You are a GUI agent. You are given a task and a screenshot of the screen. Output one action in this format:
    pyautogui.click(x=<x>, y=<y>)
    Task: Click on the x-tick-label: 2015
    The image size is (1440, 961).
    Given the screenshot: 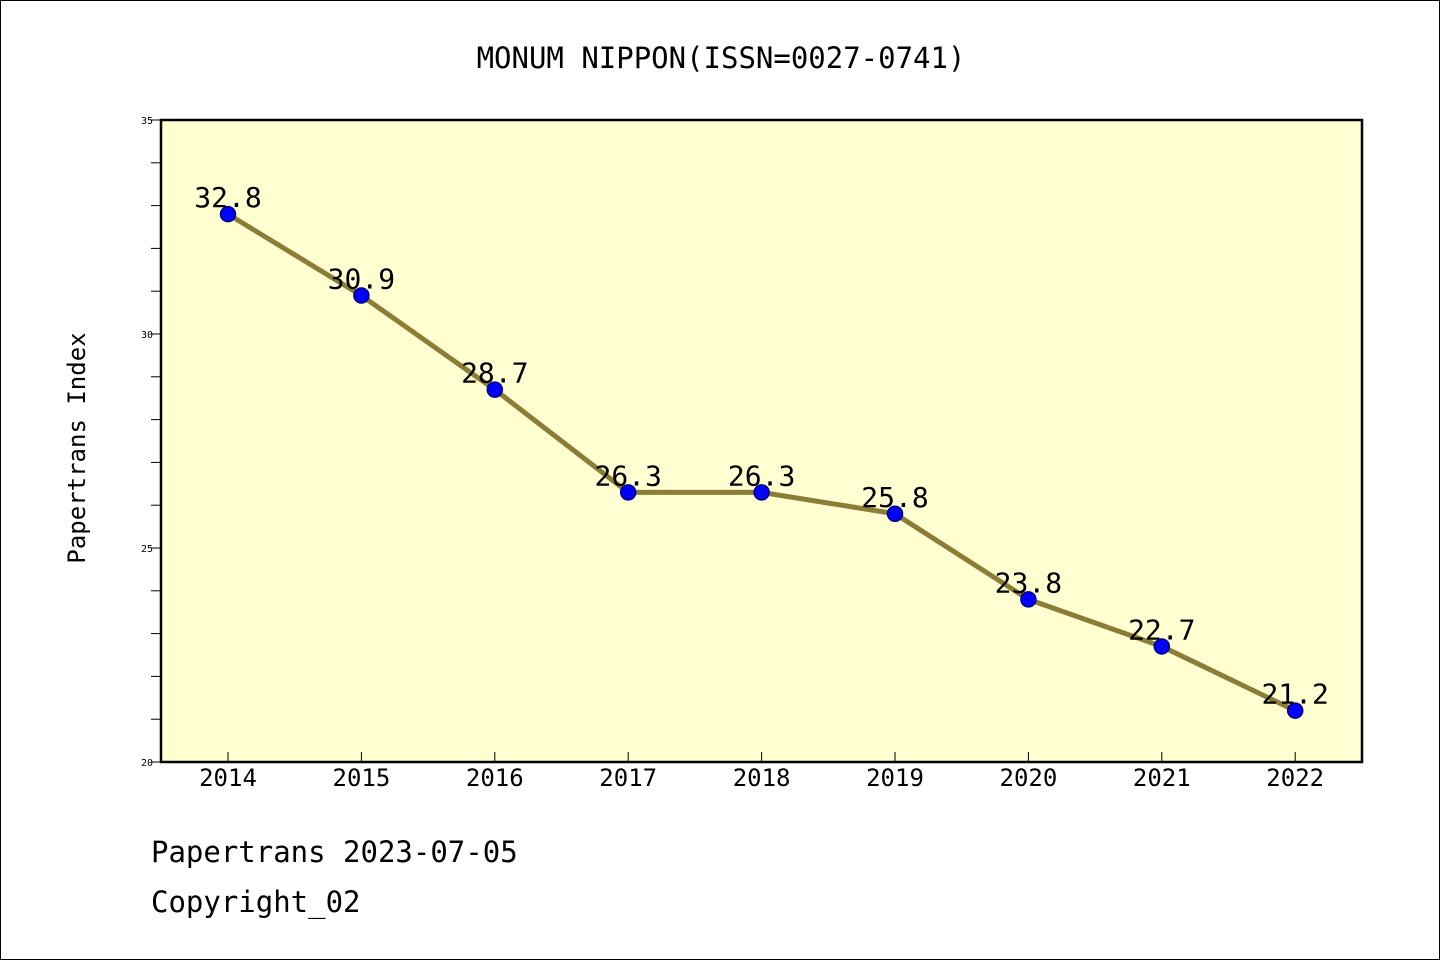 What is the action you would take?
    pyautogui.click(x=362, y=778)
    